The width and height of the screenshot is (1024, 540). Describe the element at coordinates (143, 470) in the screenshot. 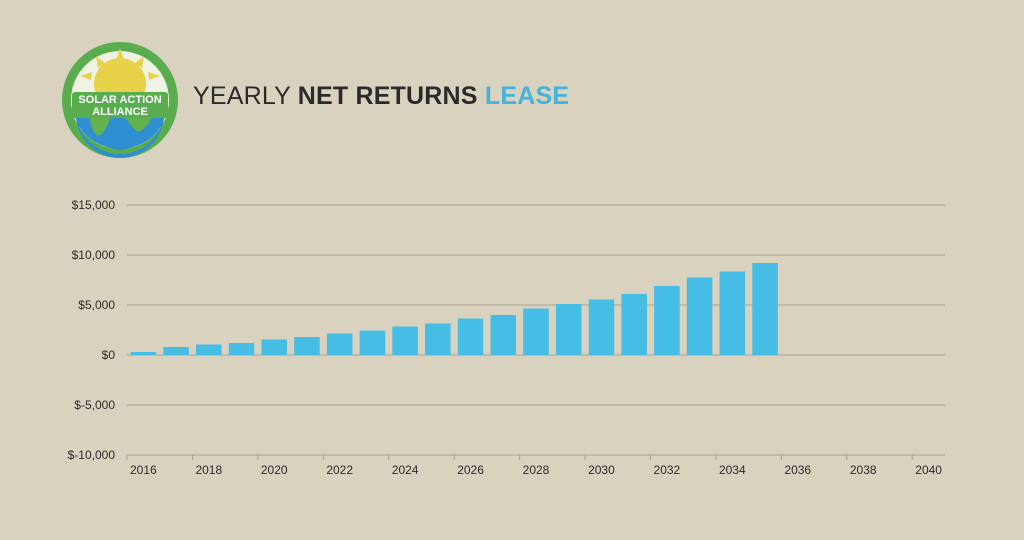

I see `x-tick-label: 2016` at that location.